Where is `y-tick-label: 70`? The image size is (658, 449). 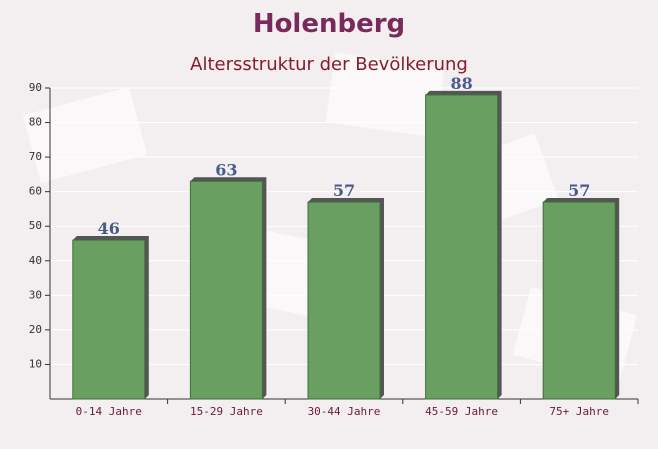 y-tick-label: 70 is located at coordinates (35, 156).